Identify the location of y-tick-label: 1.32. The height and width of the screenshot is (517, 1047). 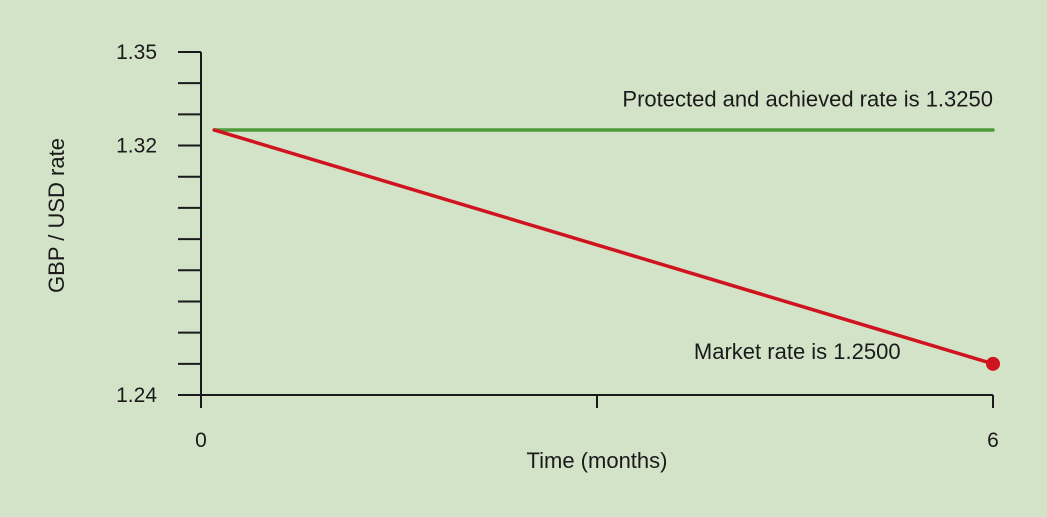
(136, 146).